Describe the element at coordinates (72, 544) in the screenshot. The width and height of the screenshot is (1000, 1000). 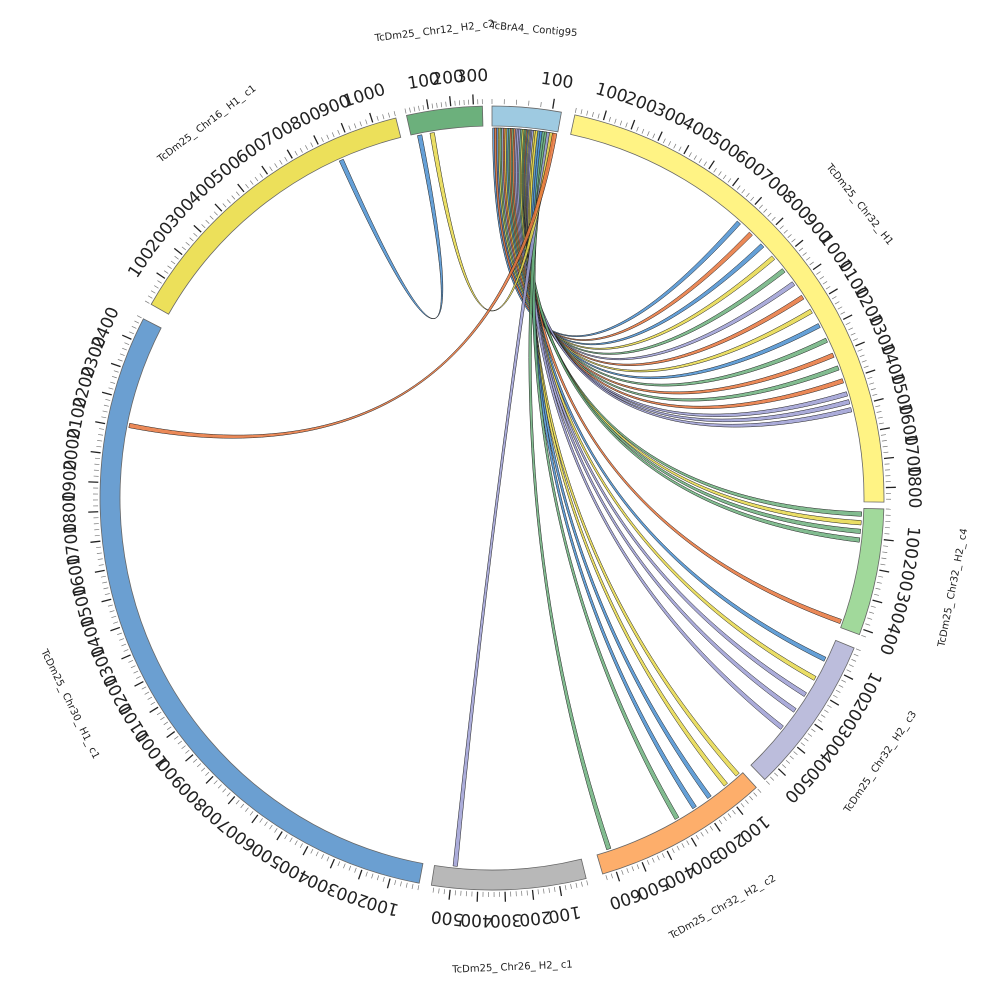
I see `tick-label: 1700` at that location.